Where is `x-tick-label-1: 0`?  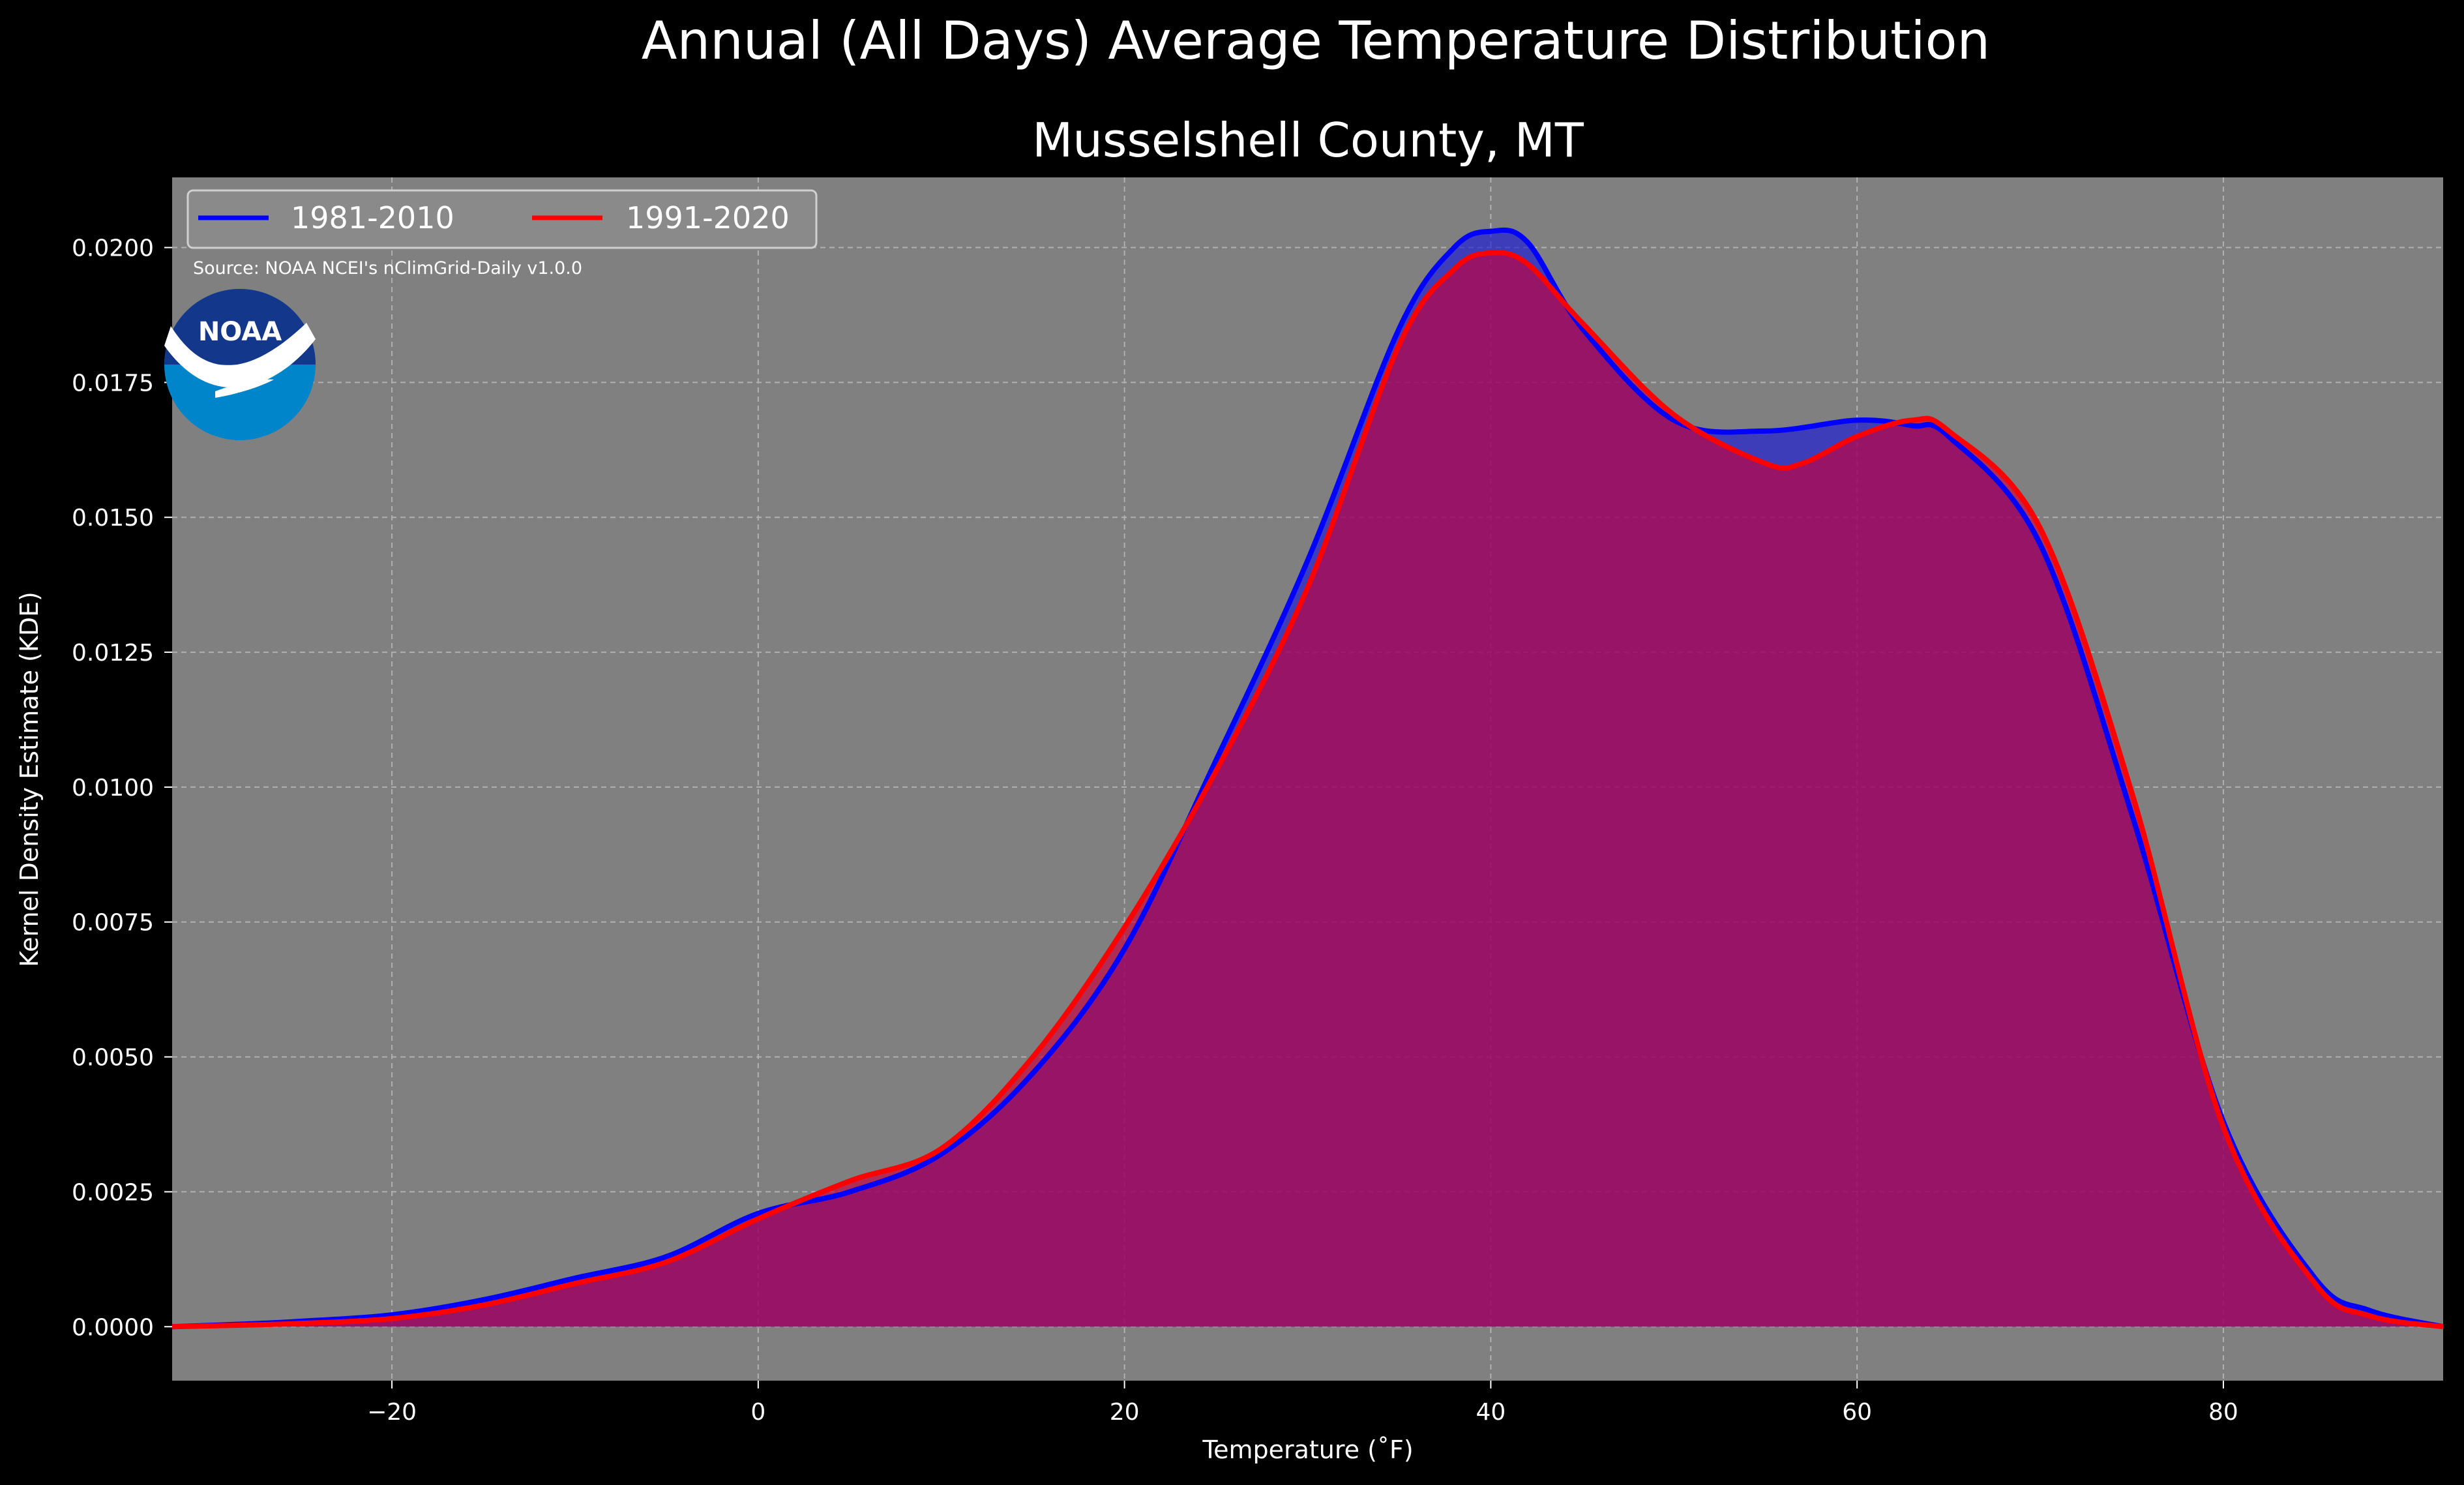 x-tick-label-1: 0 is located at coordinates (757, 1413).